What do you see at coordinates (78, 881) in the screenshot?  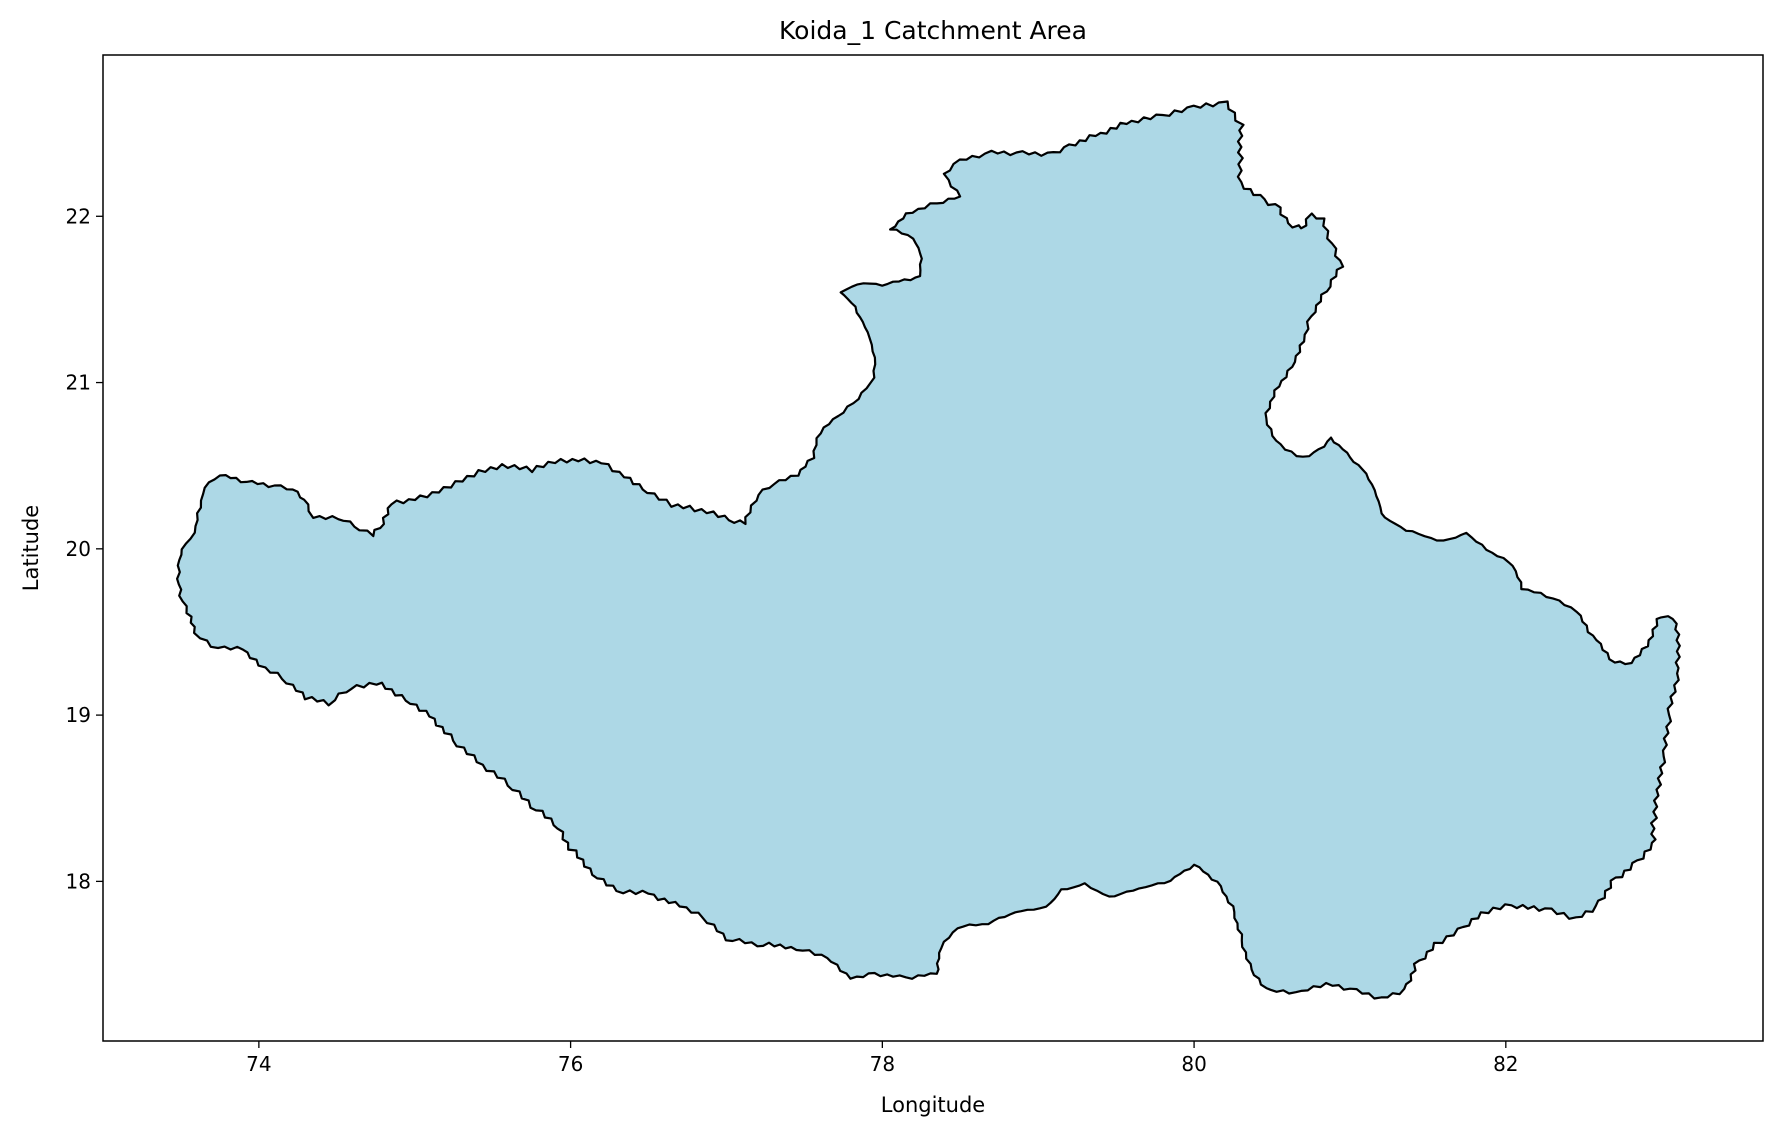 I see `y-tick-label: 18` at bounding box center [78, 881].